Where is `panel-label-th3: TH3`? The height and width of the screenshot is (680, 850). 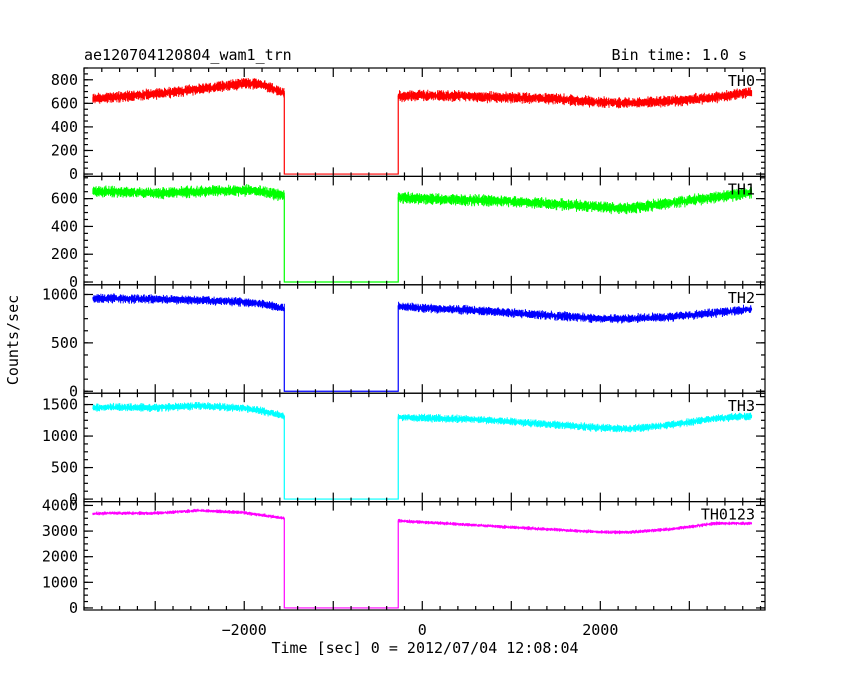
panel-label-th3: TH3 is located at coordinates (741, 406).